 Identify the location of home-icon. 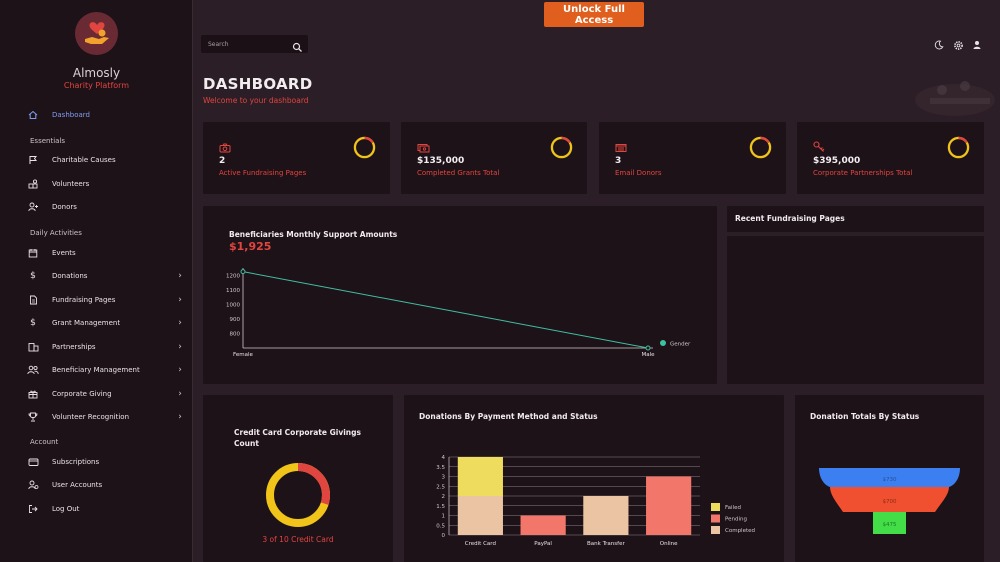
(33, 115).